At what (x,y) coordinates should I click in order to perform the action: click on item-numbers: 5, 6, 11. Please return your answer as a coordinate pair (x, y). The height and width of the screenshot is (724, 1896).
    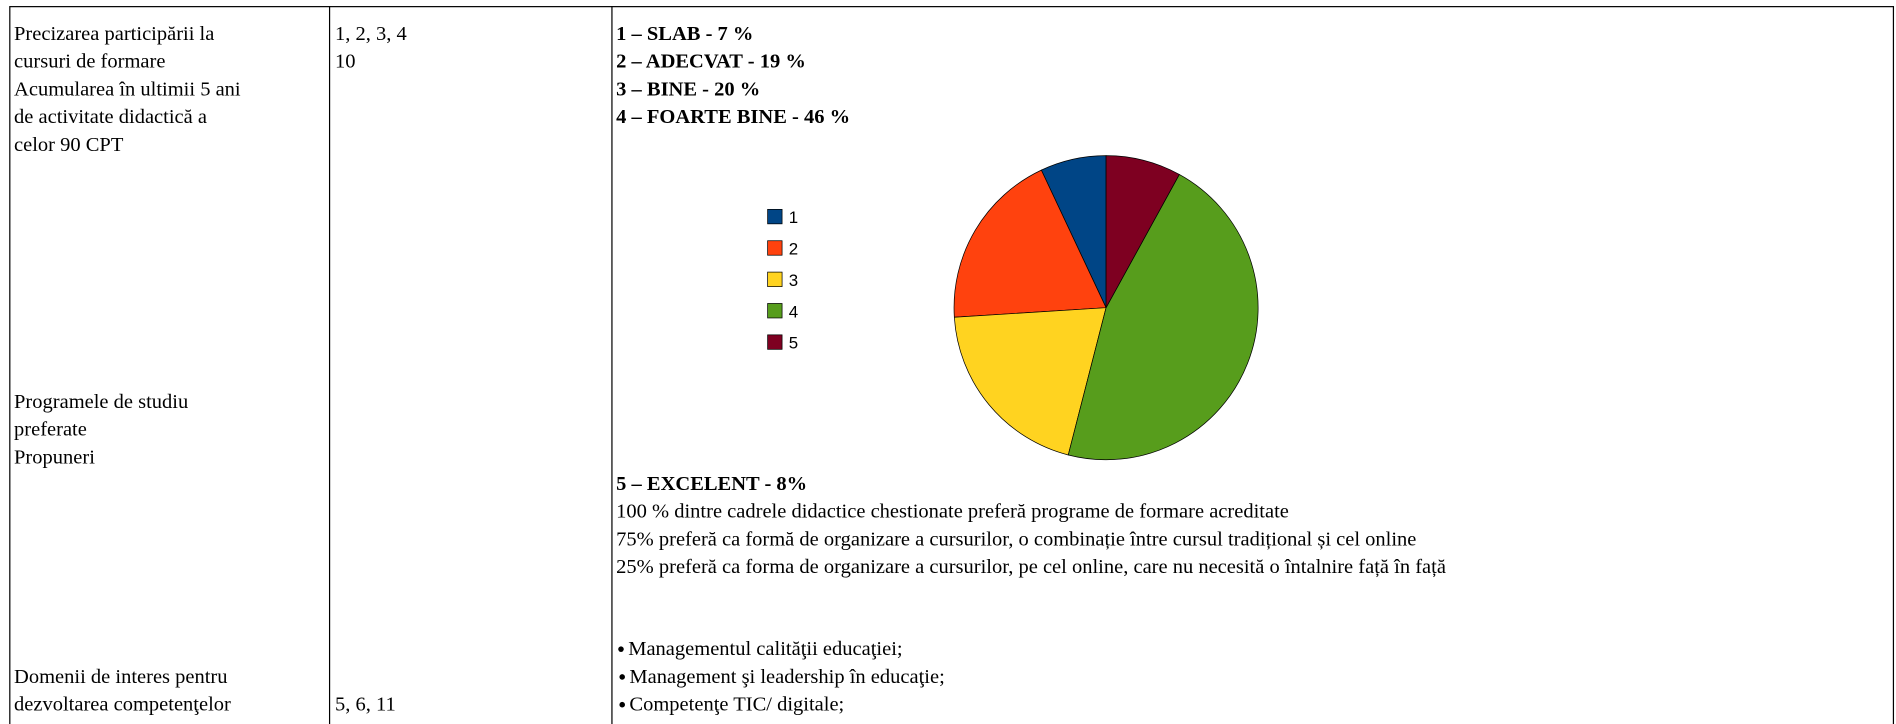
    Looking at the image, I should click on (365, 705).